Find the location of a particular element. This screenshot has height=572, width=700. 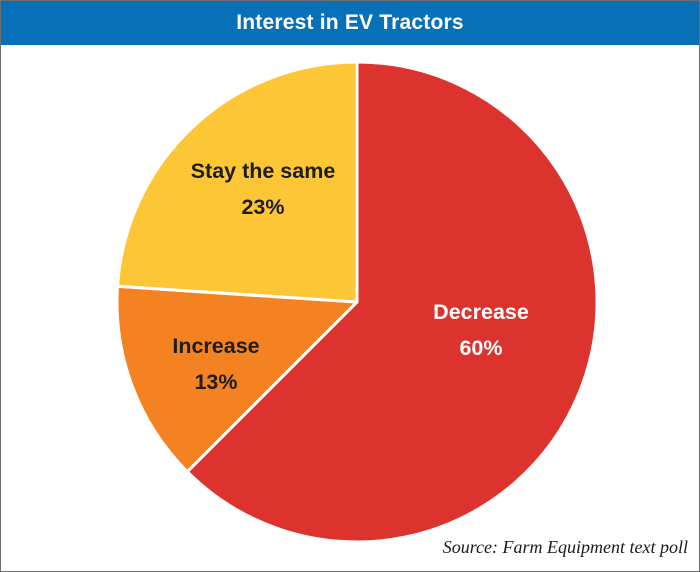

chart-title-bar: Interest in EV Tractors is located at coordinates (350, 23).